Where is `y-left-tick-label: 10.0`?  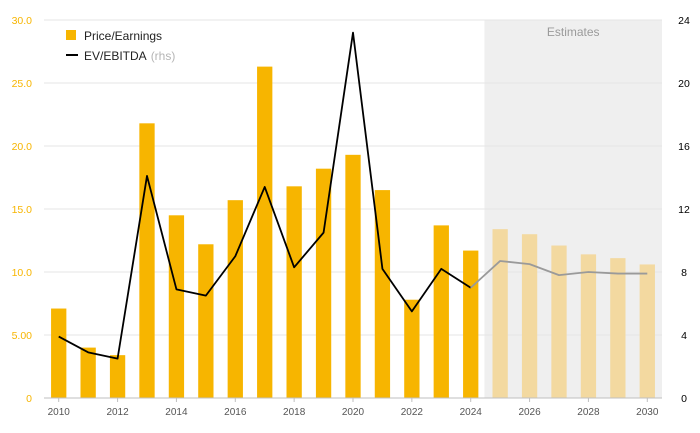
y-left-tick-label: 10.0 is located at coordinates (22, 273).